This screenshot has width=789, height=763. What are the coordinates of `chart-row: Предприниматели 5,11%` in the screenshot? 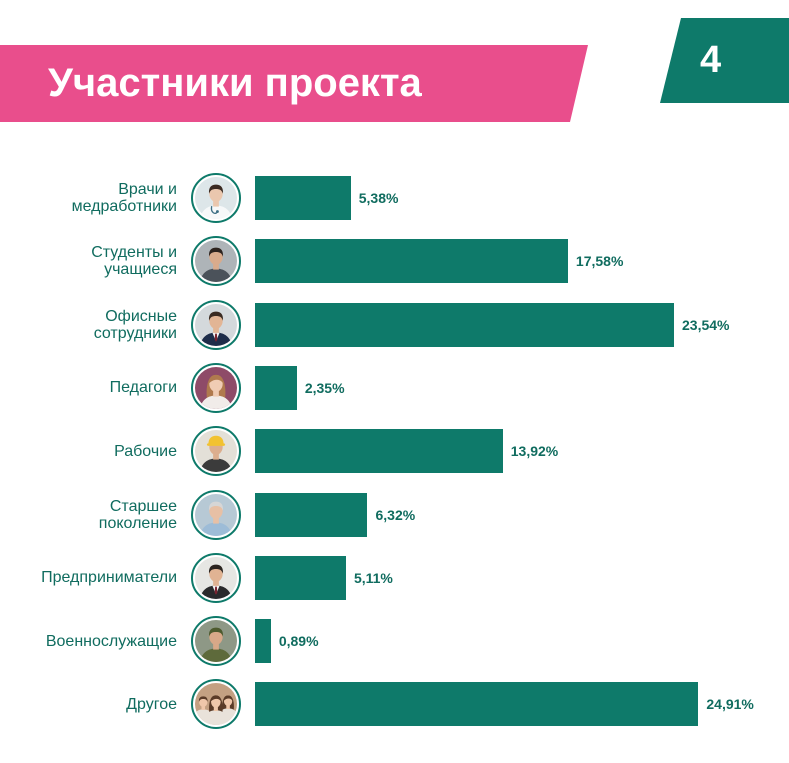 It's located at (394, 577).